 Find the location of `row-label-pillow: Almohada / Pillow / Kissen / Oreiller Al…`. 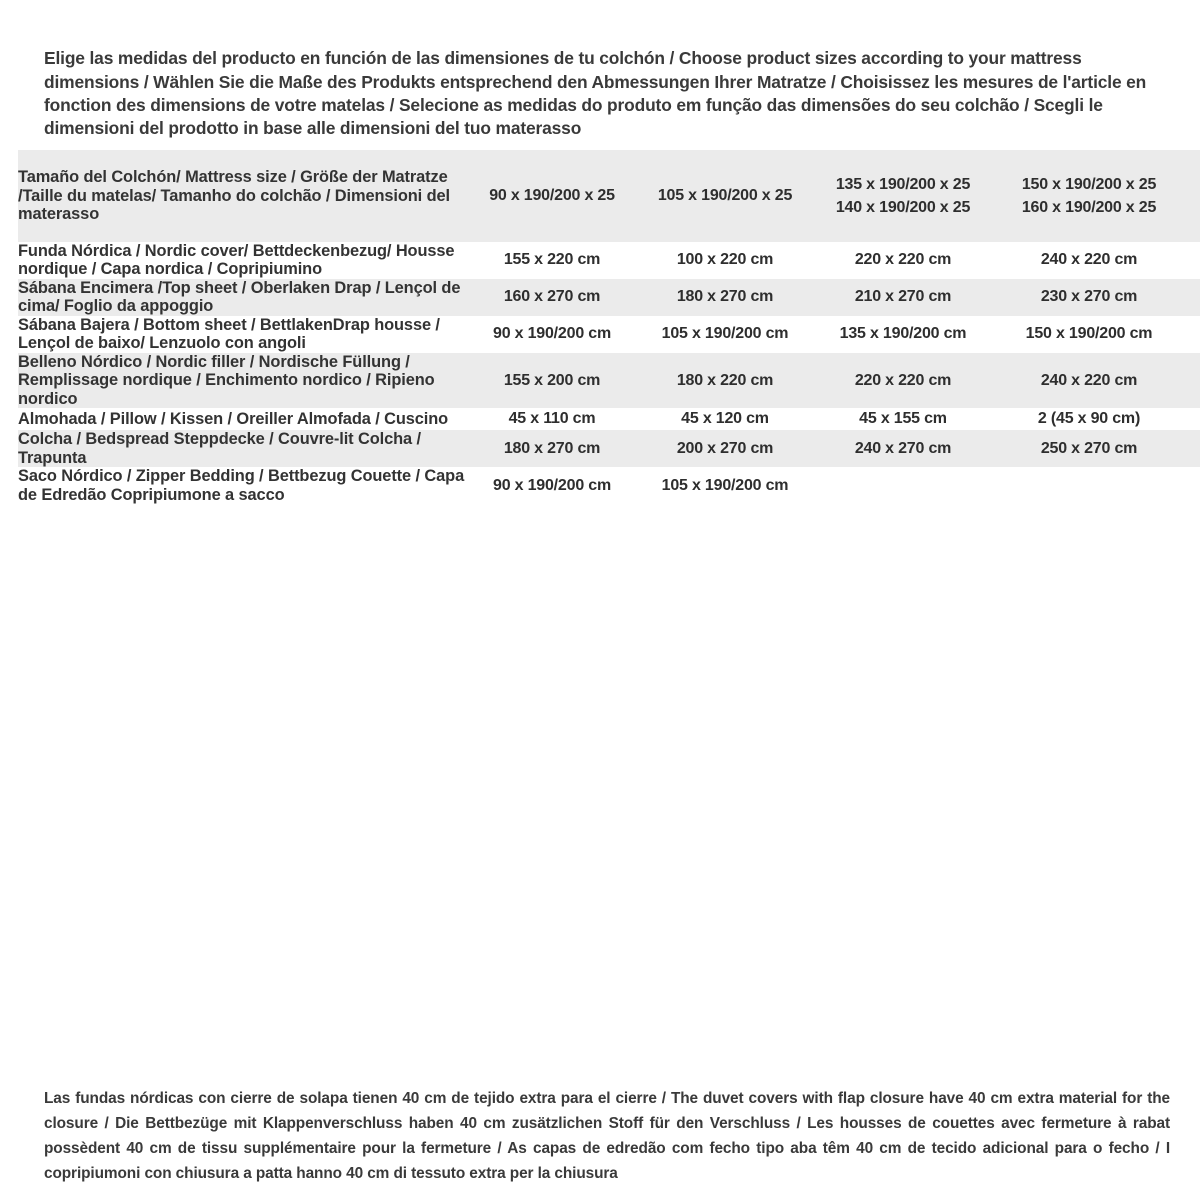

row-label-pillow: Almohada / Pillow / Kissen / Oreiller Al… is located at coordinates (244, 419).